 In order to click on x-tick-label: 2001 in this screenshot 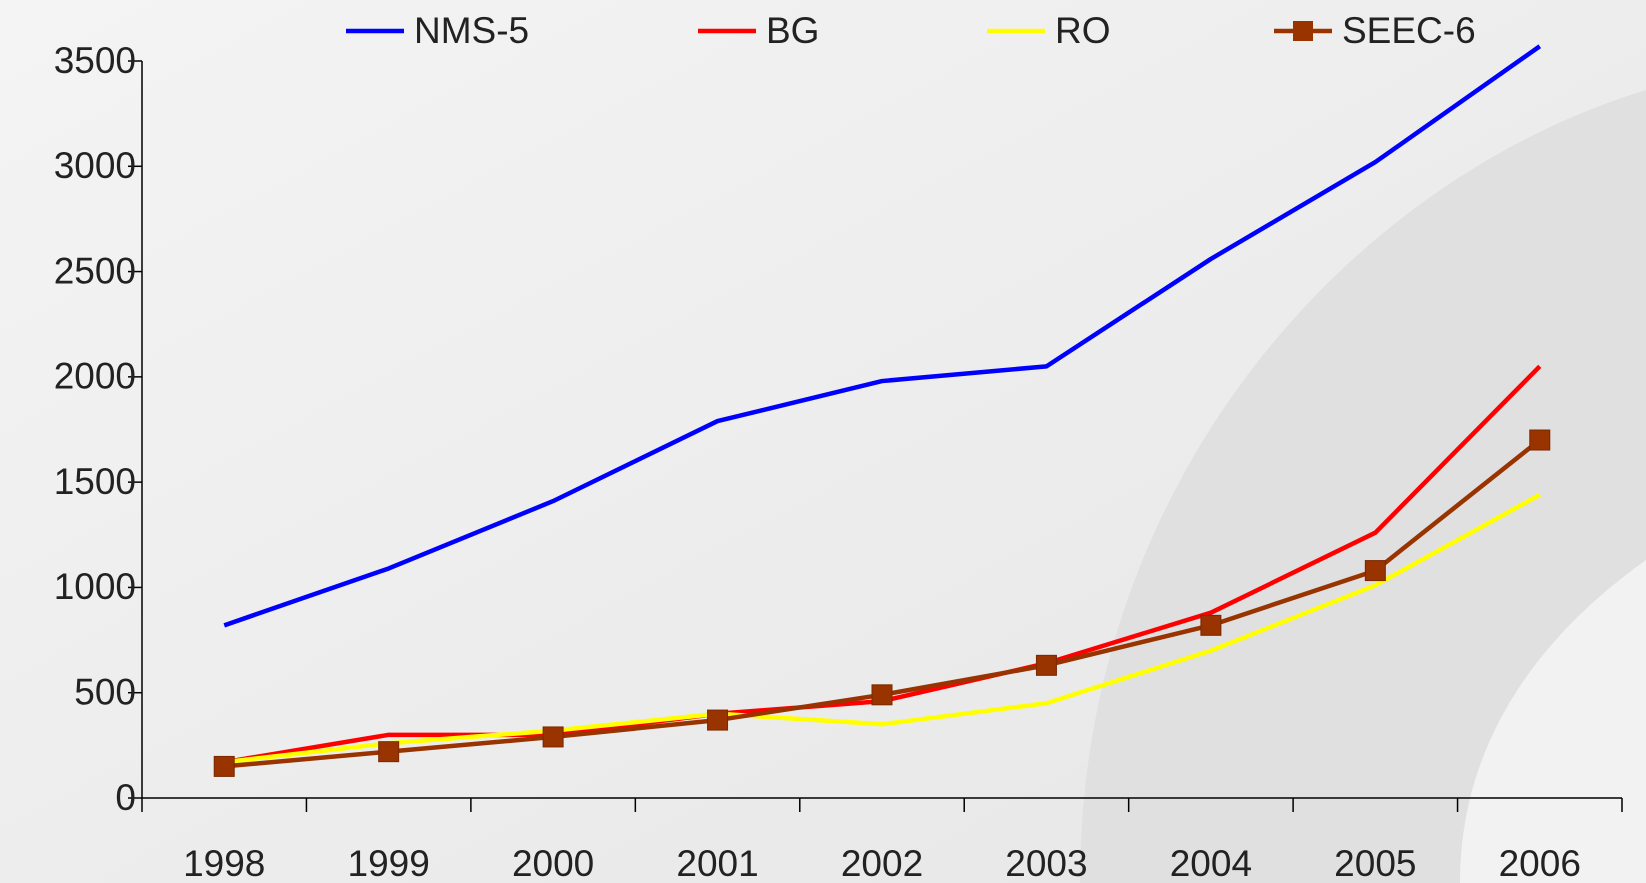, I will do `click(717, 863)`.